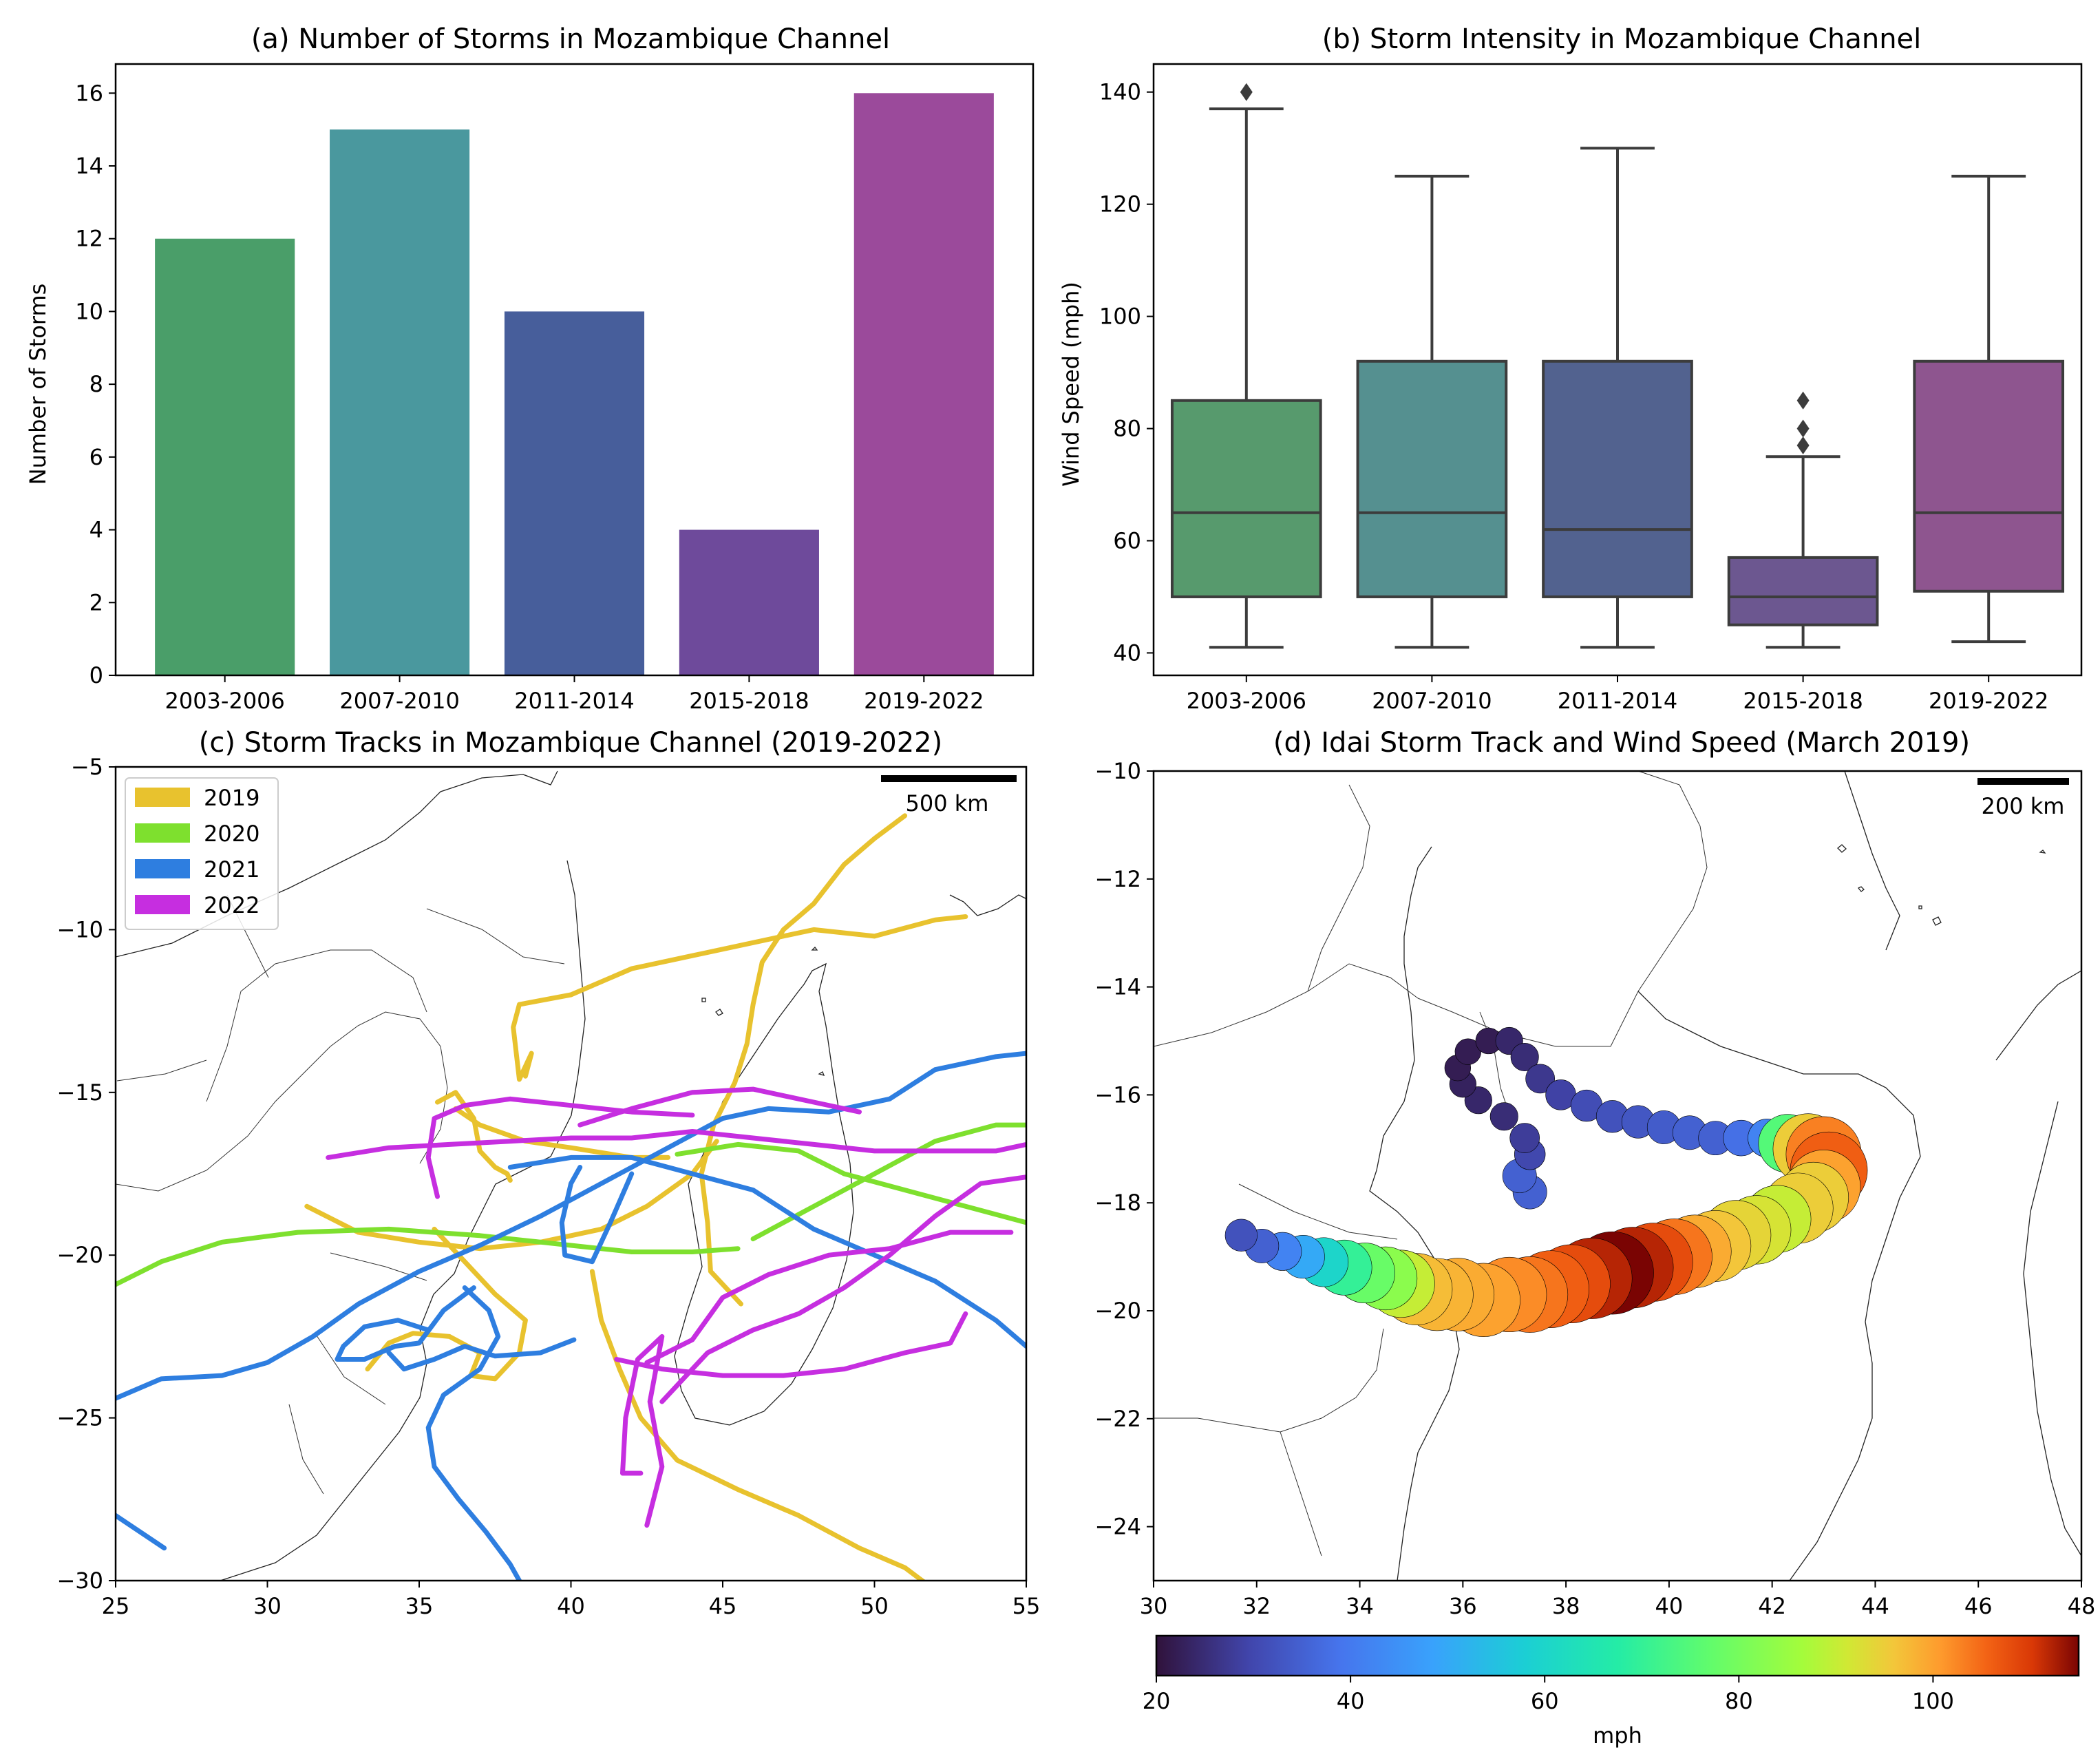  Describe the element at coordinates (1117, 1203) in the screenshot. I see `ytick-label-d-4: −18` at that location.